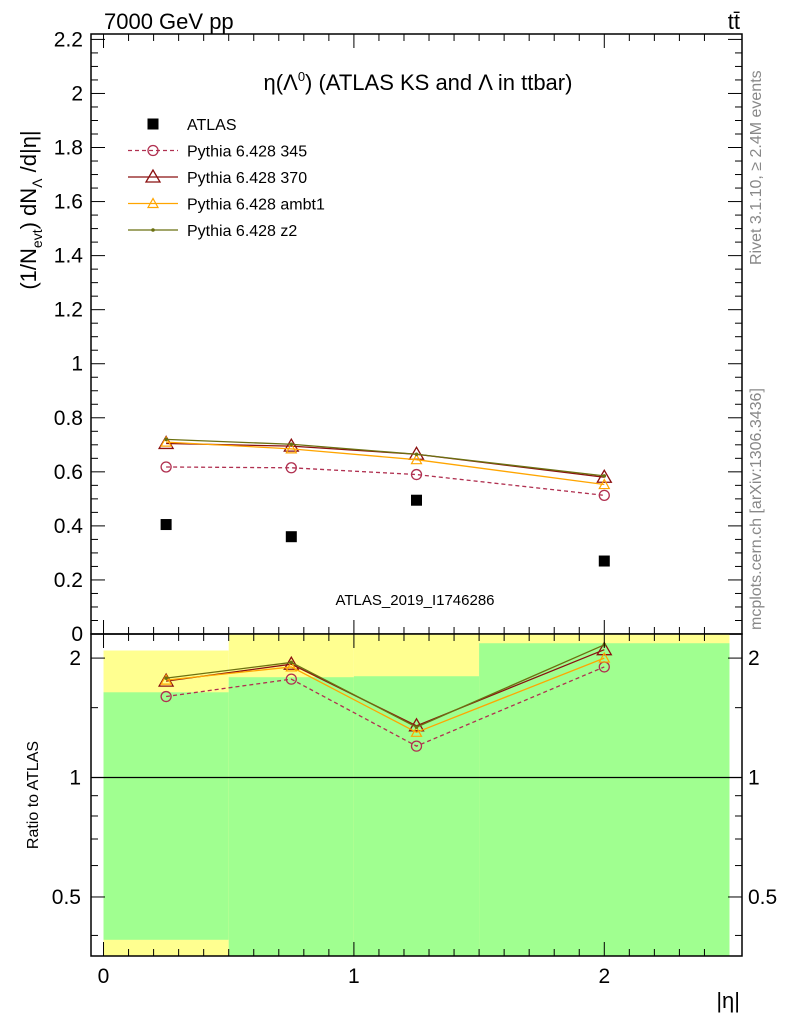 The height and width of the screenshot is (1024, 786). Describe the element at coordinates (756, 509) in the screenshot. I see `mcplots-reference-label: mcplots.cern.ch [arXiv:1306.3436]` at that location.